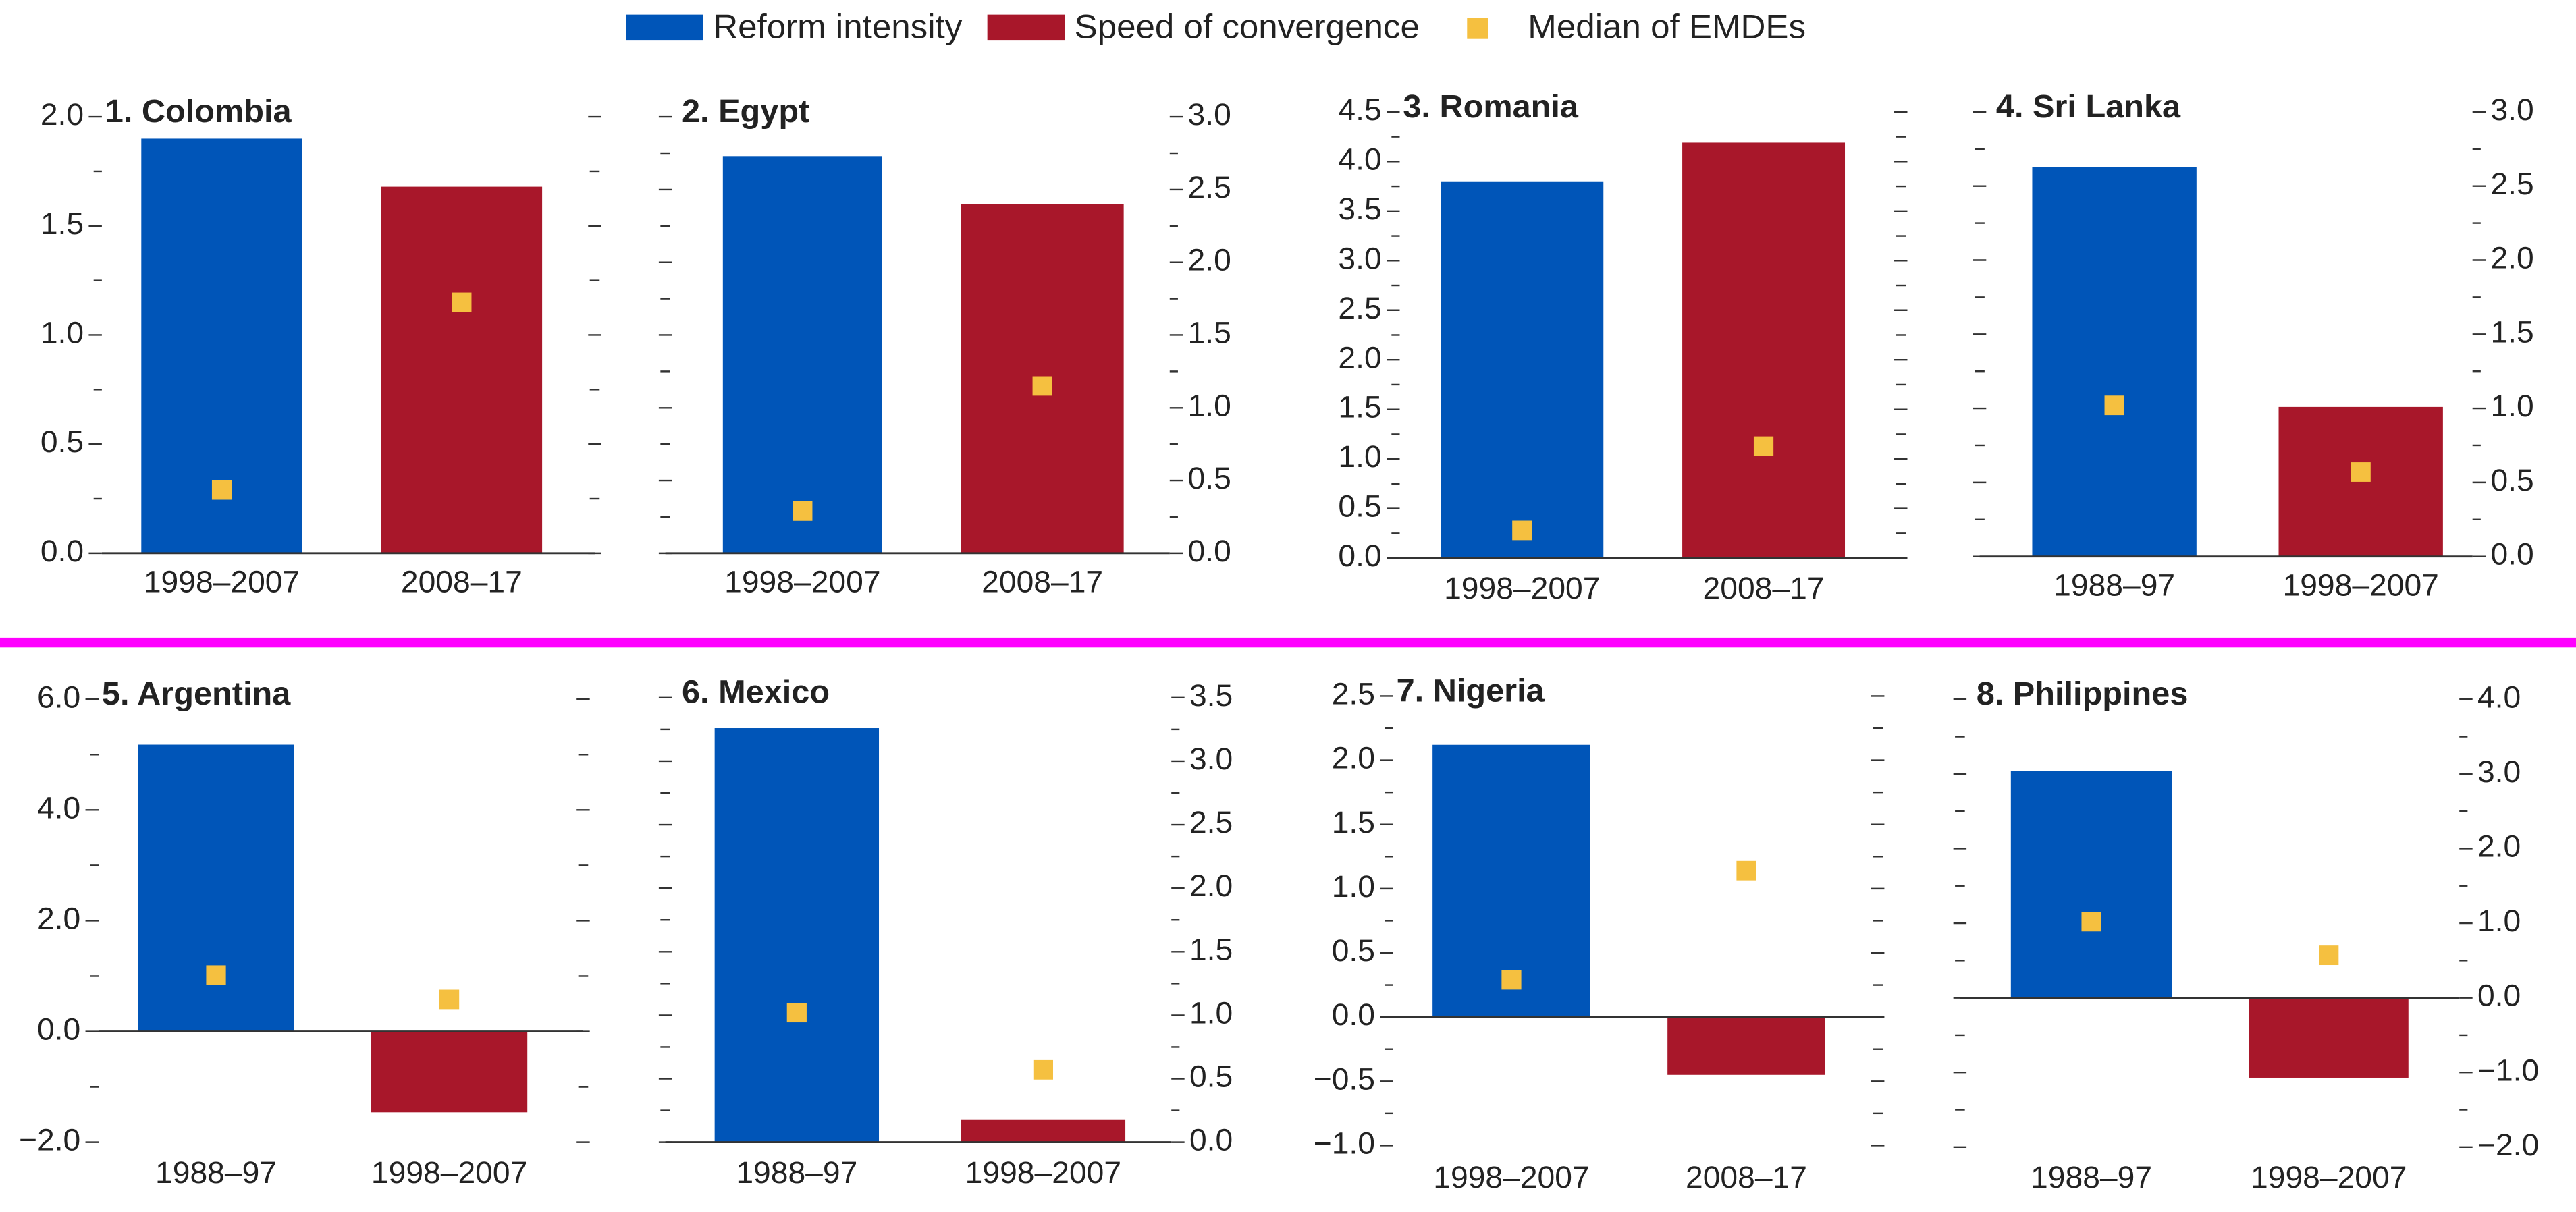 The image size is (2576, 1212). I want to click on legend-label: Median of EMDEs, so click(1667, 26).